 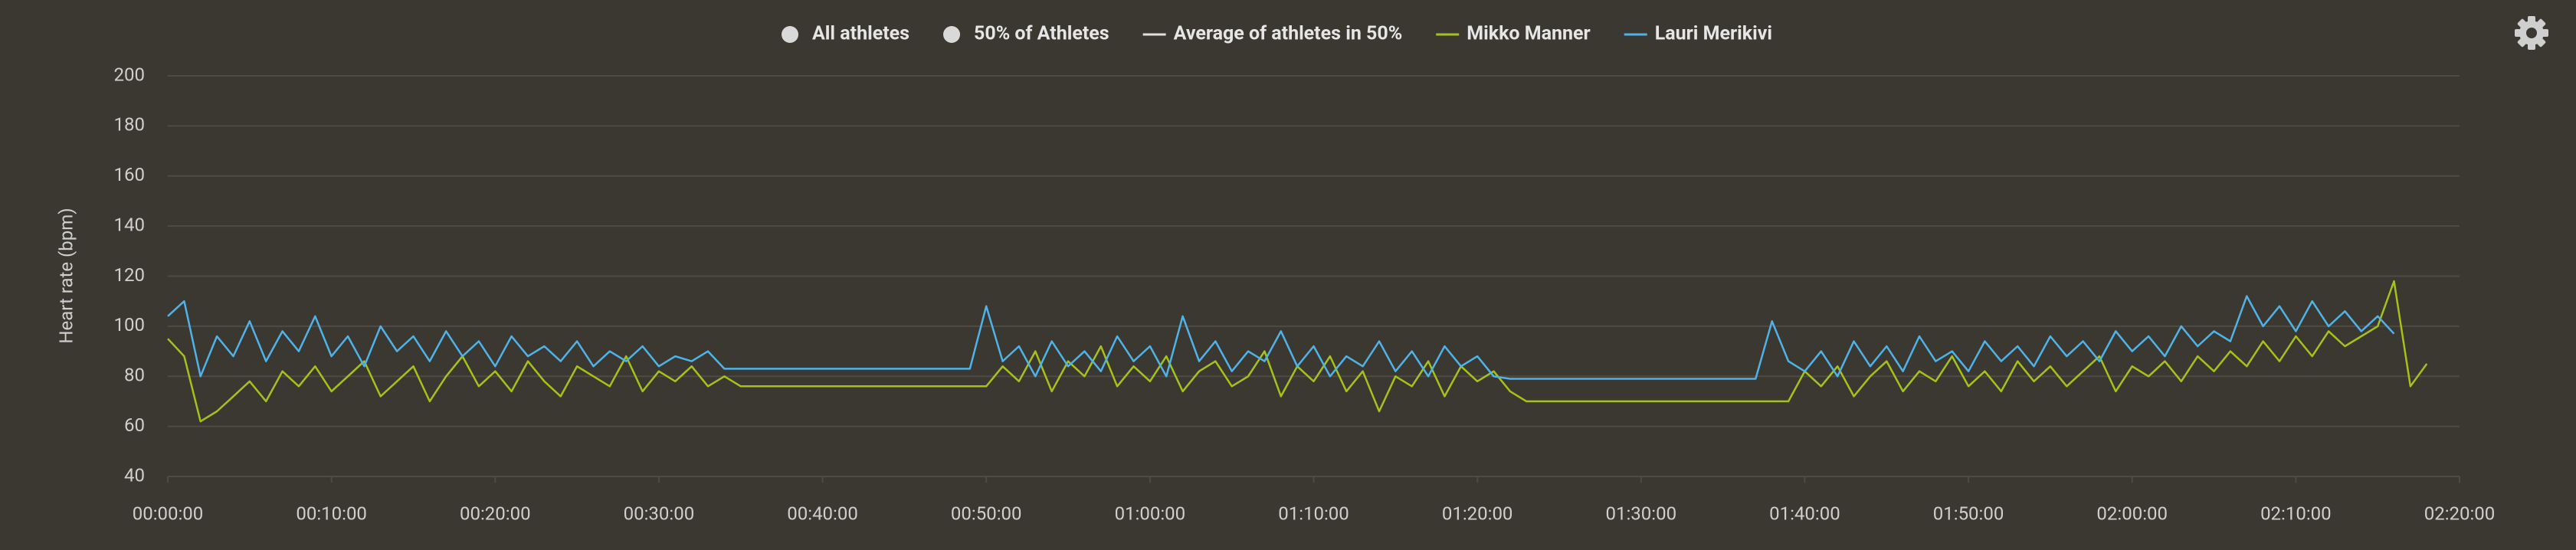 What do you see at coordinates (130, 325) in the screenshot?
I see `y-tick-label: 100` at bounding box center [130, 325].